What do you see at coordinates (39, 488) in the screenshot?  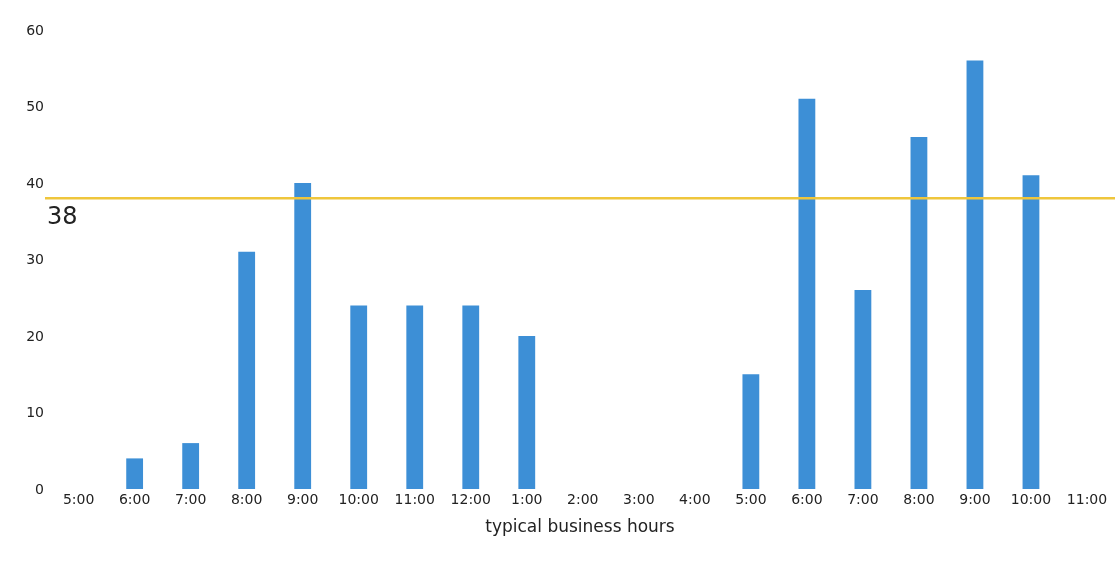 I see `y-tick-label: 0` at bounding box center [39, 488].